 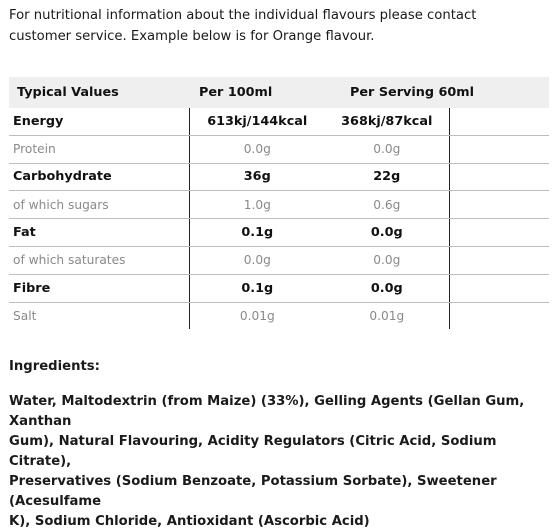 I want to click on table-row: Fibre 0.1g 0.0g, so click(x=279, y=288).